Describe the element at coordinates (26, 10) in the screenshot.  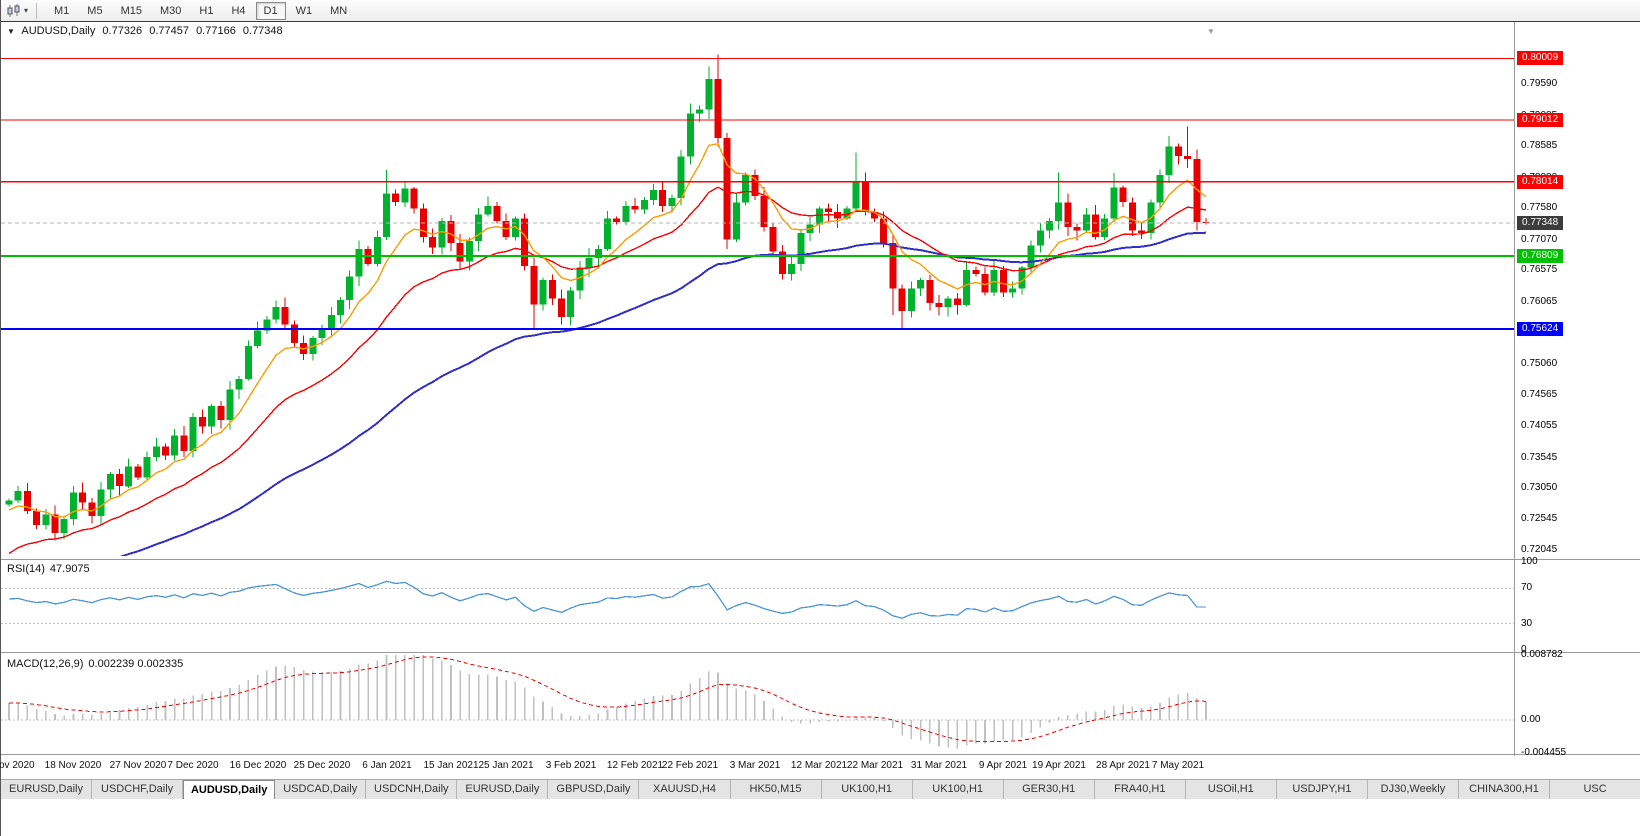
I see `chevron-down-icon: ▾` at that location.